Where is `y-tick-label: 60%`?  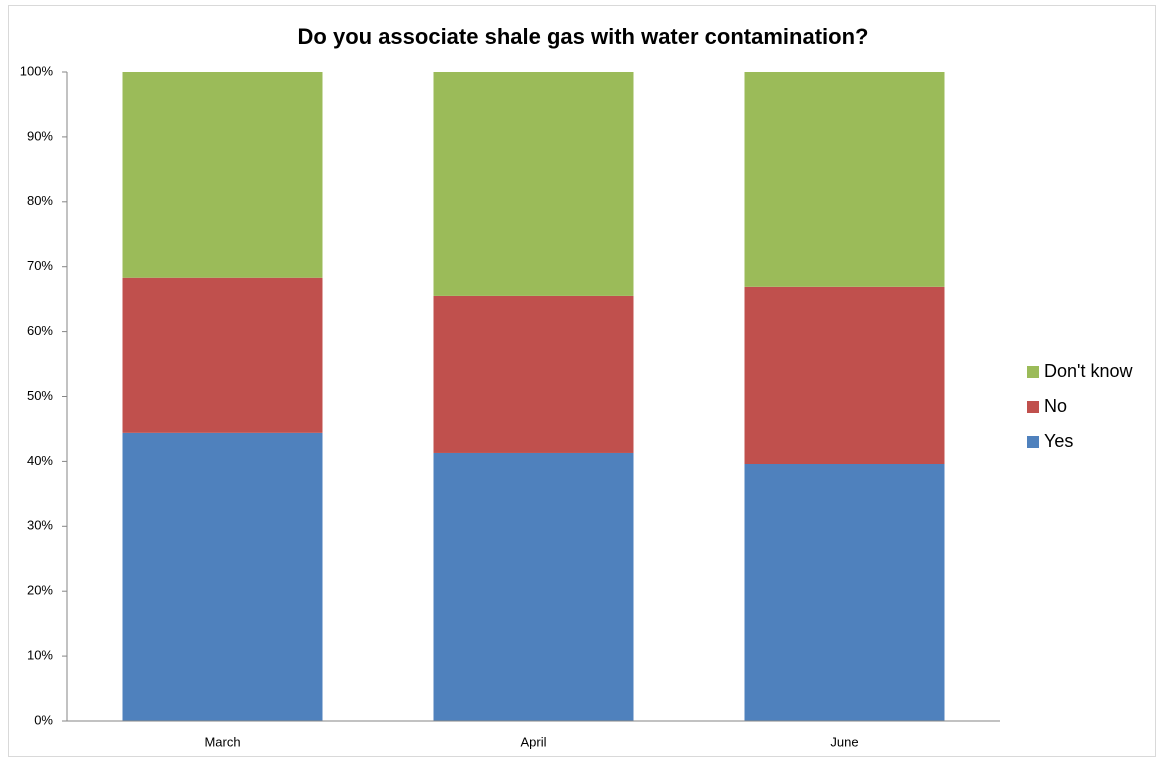 y-tick-label: 60% is located at coordinates (40, 330).